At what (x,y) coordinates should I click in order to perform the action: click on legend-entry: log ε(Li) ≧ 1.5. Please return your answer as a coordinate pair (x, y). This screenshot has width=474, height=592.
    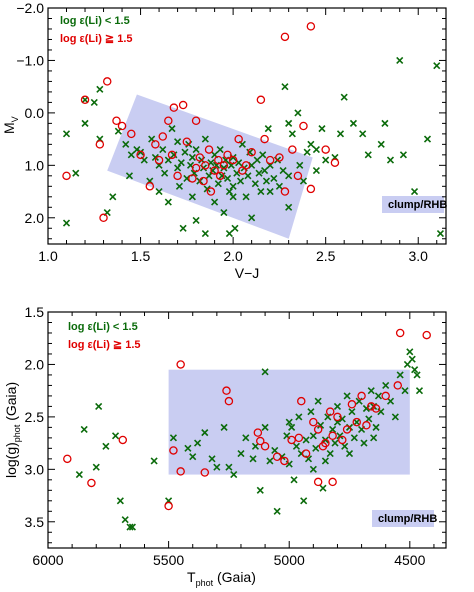
    Looking at the image, I should click on (96, 39).